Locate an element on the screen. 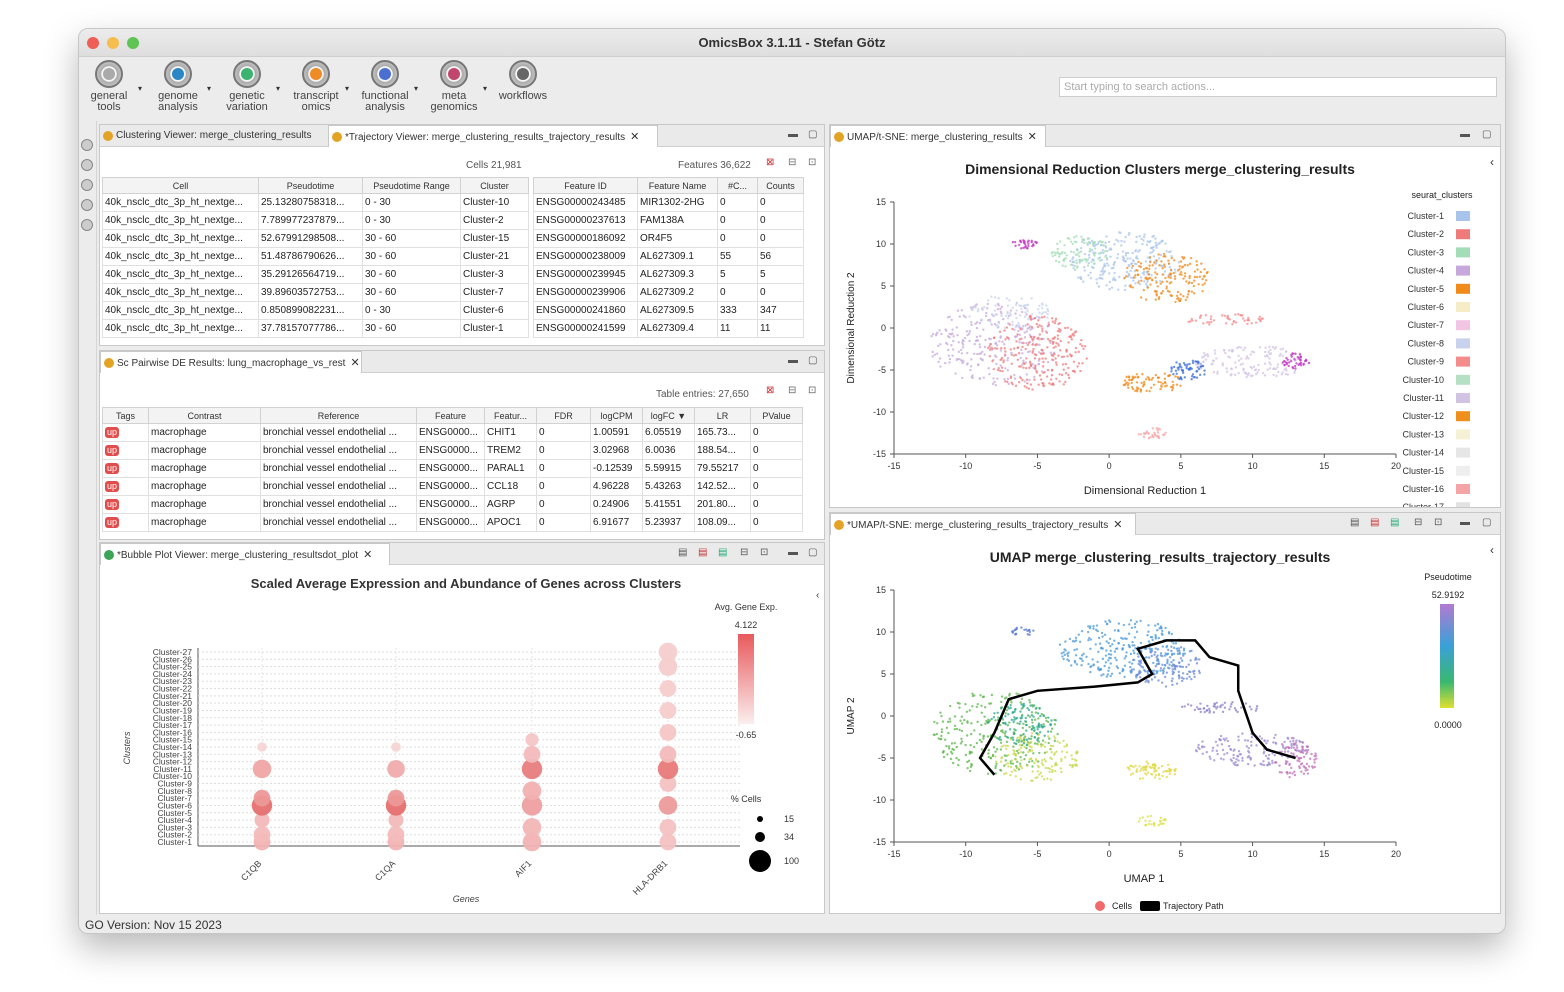  table-row: ENSG00000239945 AL627309.3 5 5 is located at coordinates (668, 274).